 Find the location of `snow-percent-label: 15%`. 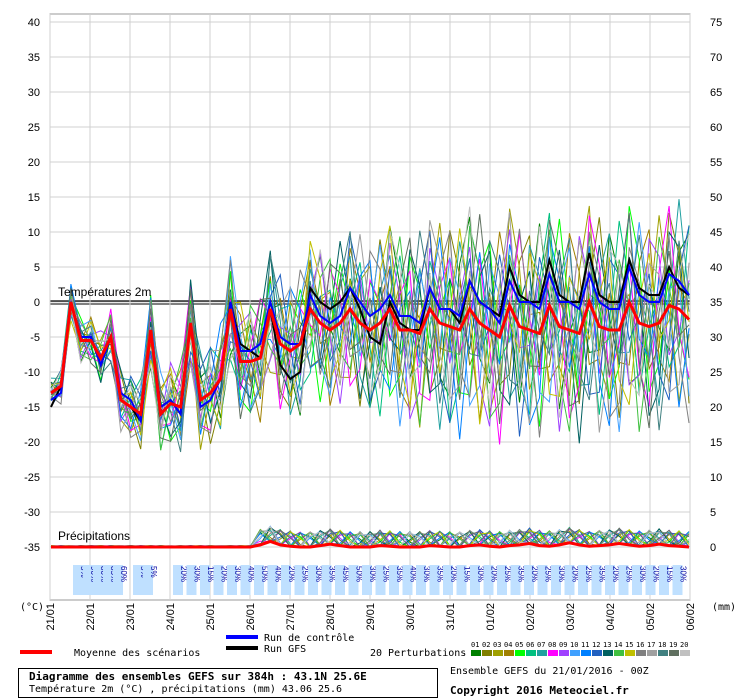

snow-percent-label: 15% is located at coordinates (467, 574).